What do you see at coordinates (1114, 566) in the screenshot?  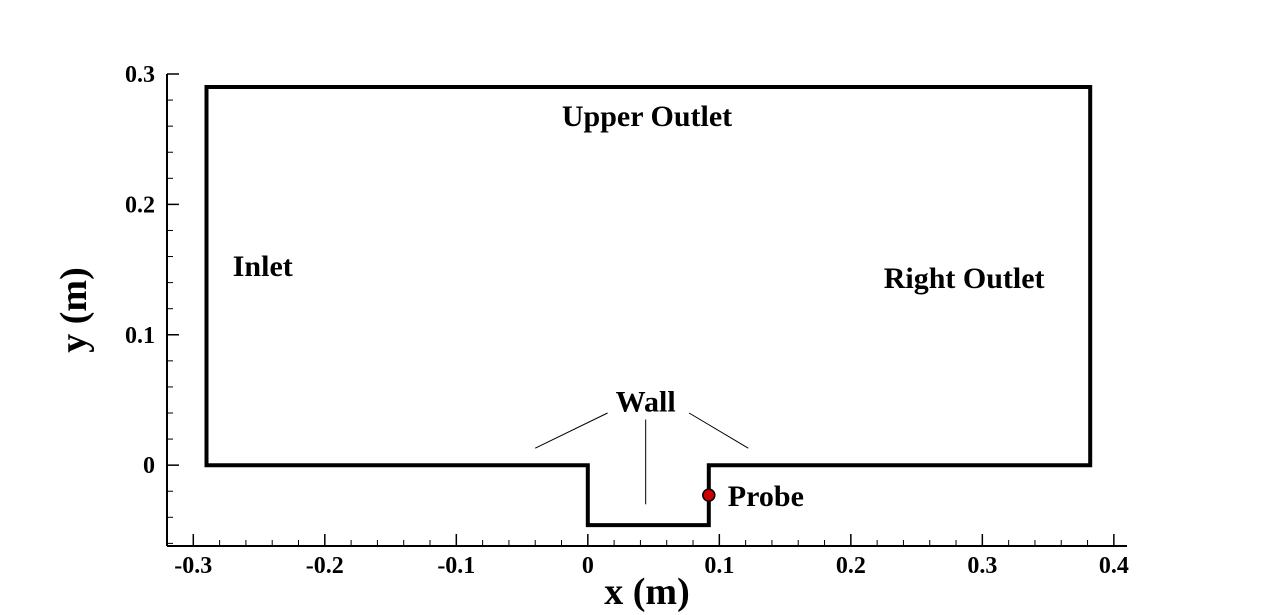 I see `x-tick-label: 0.4` at bounding box center [1114, 566].